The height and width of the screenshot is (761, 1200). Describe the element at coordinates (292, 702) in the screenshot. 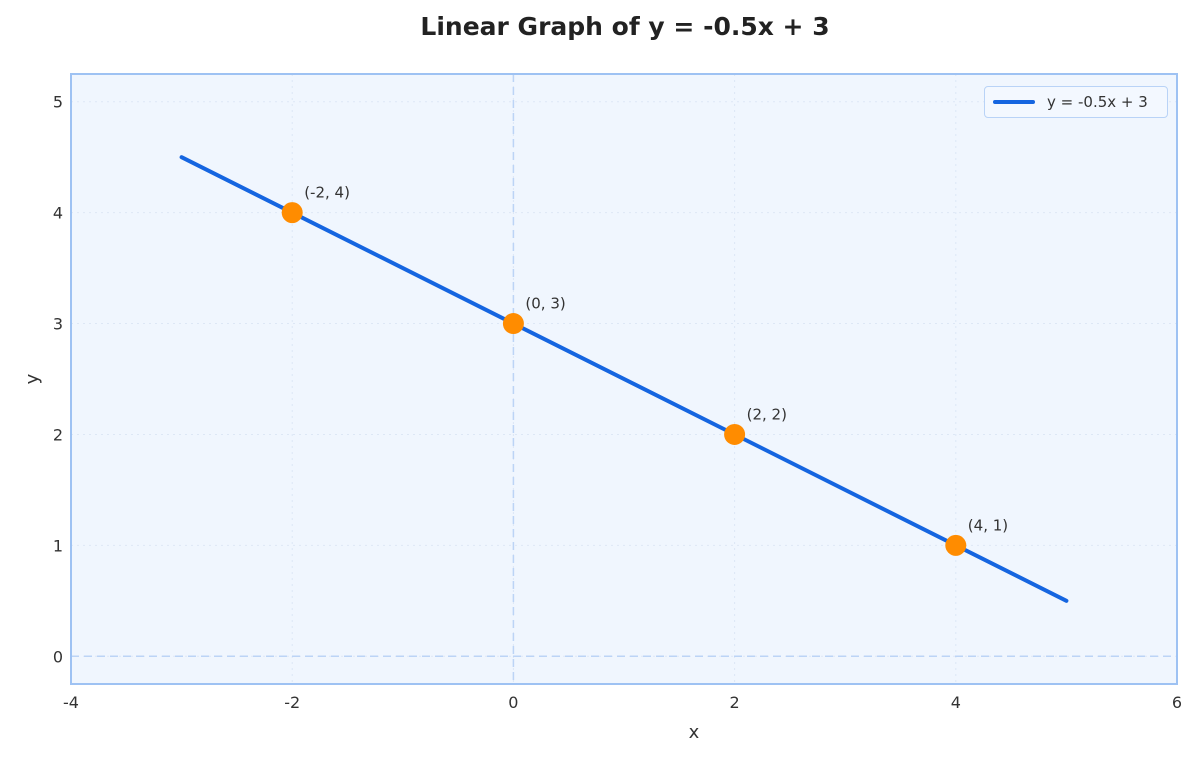

I see `x-tick-label: -2` at that location.